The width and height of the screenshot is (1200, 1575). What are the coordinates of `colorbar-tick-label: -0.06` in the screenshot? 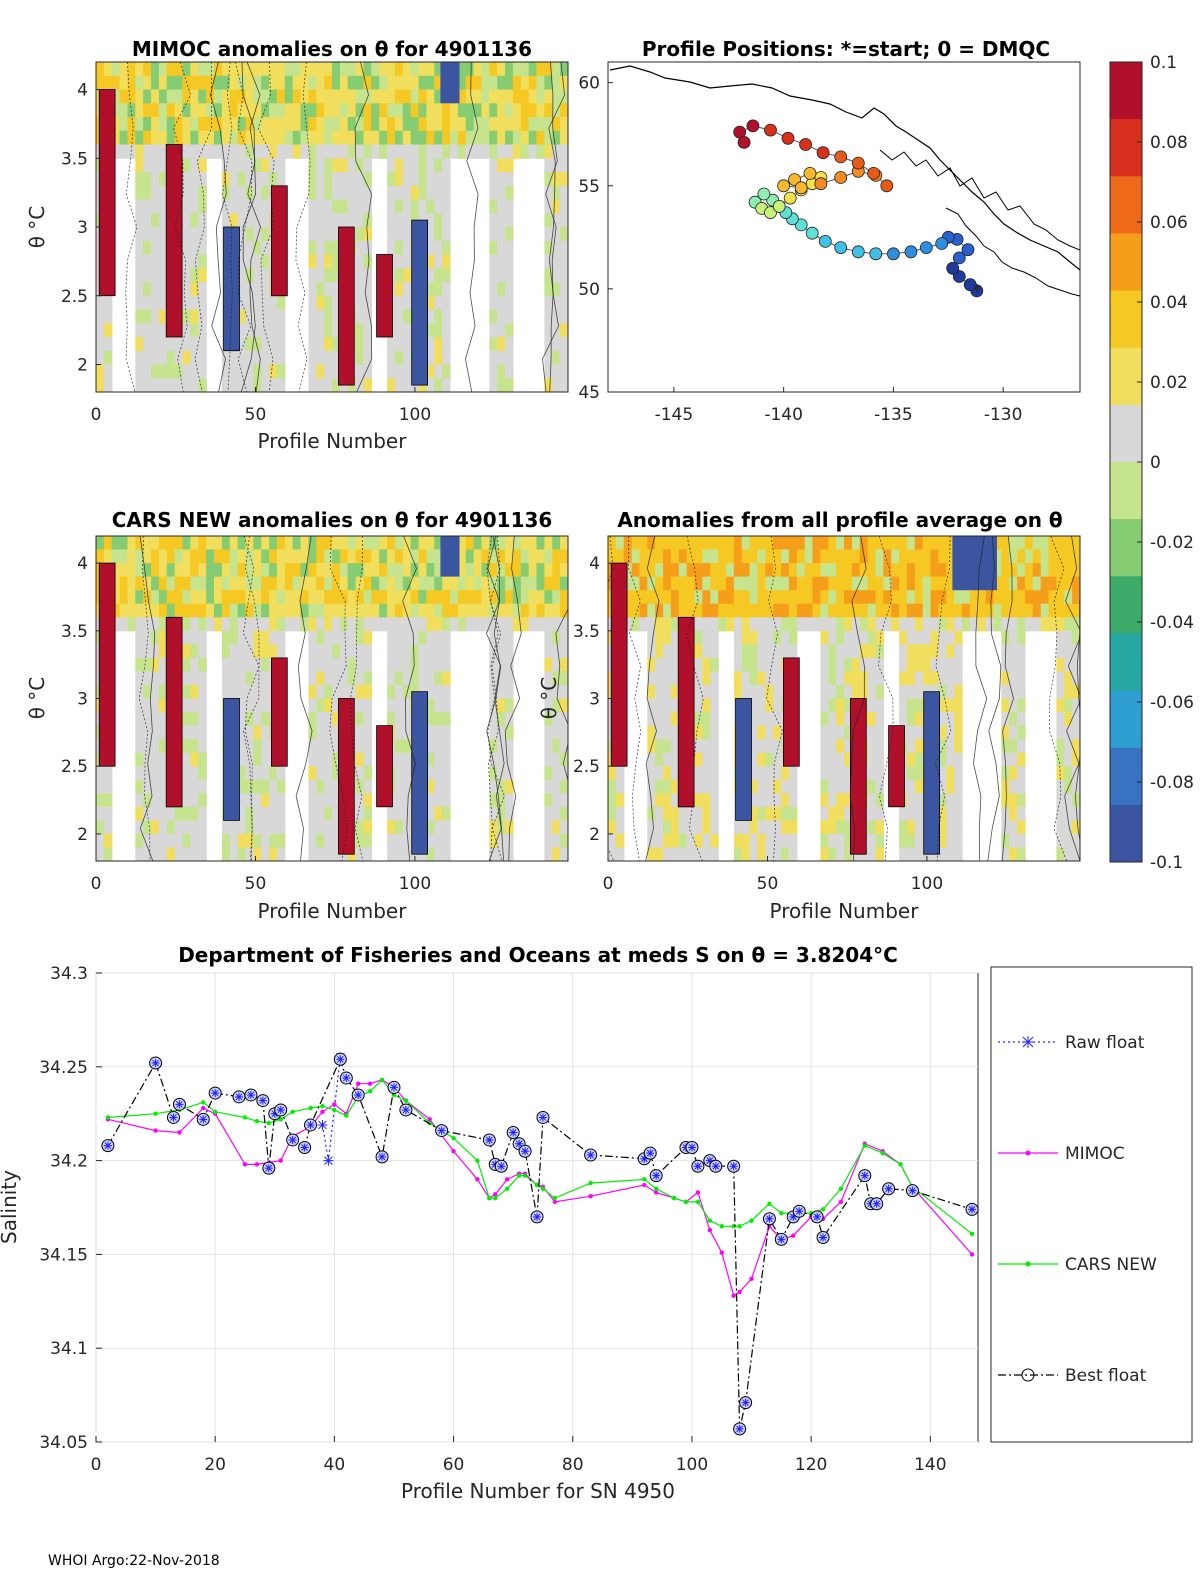 It's located at (1172, 703).